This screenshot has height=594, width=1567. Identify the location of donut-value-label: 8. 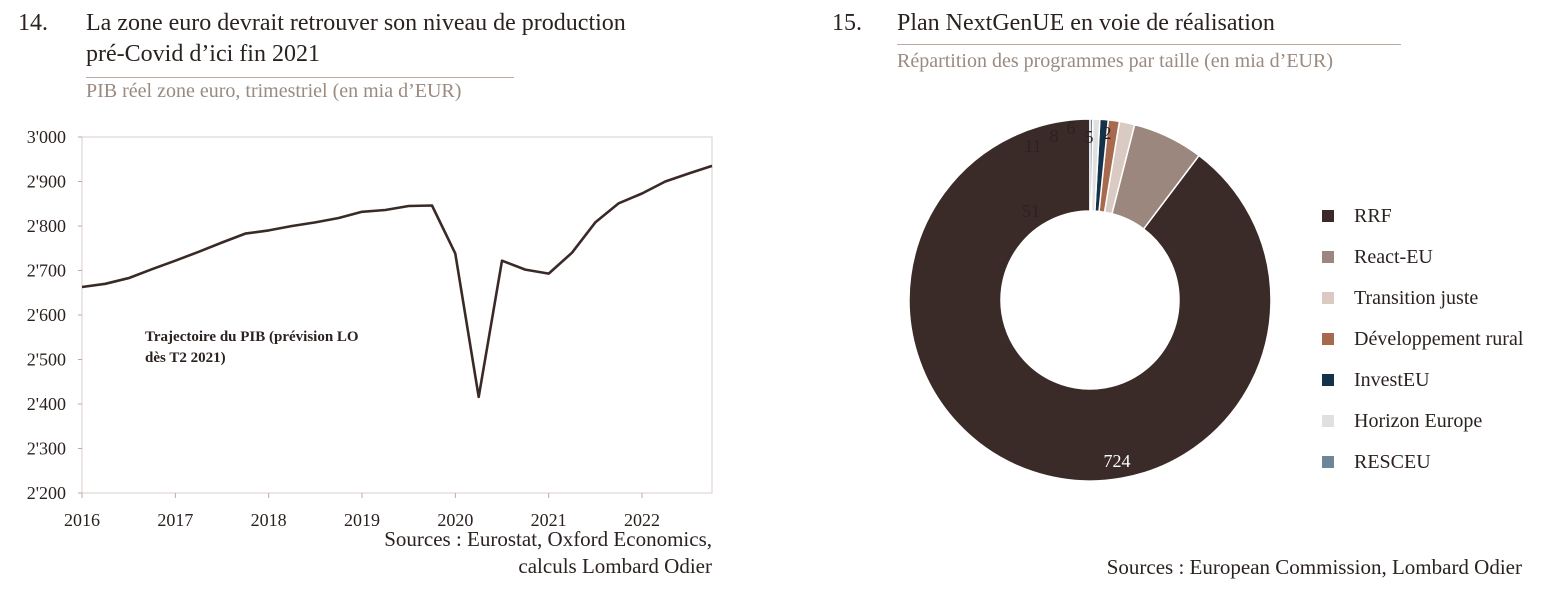
(1054, 136).